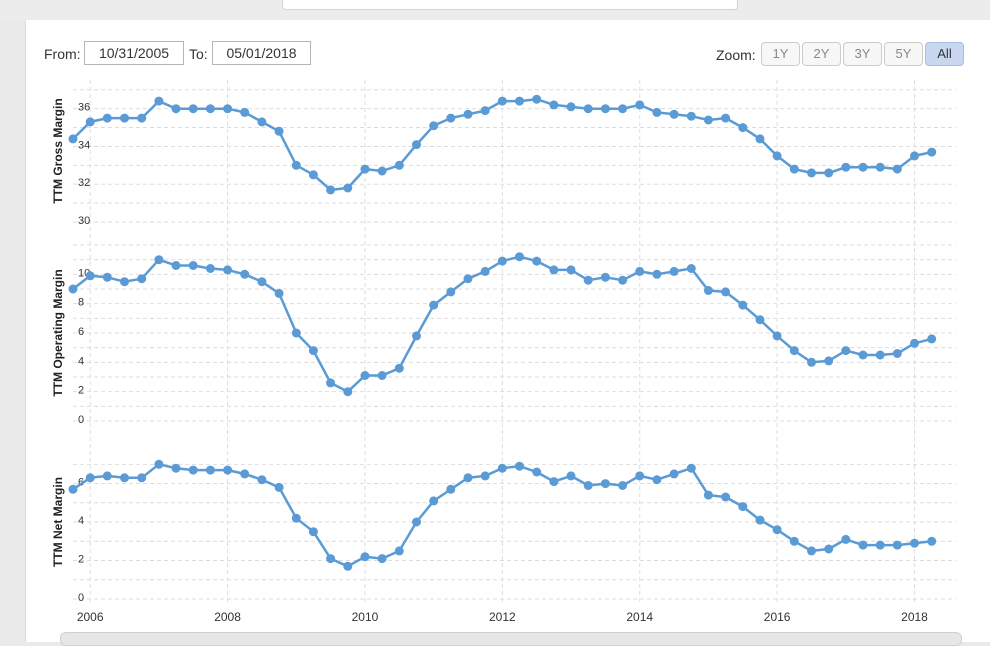  Describe the element at coordinates (502, 617) in the screenshot. I see `x-tick-label: 2012` at that location.